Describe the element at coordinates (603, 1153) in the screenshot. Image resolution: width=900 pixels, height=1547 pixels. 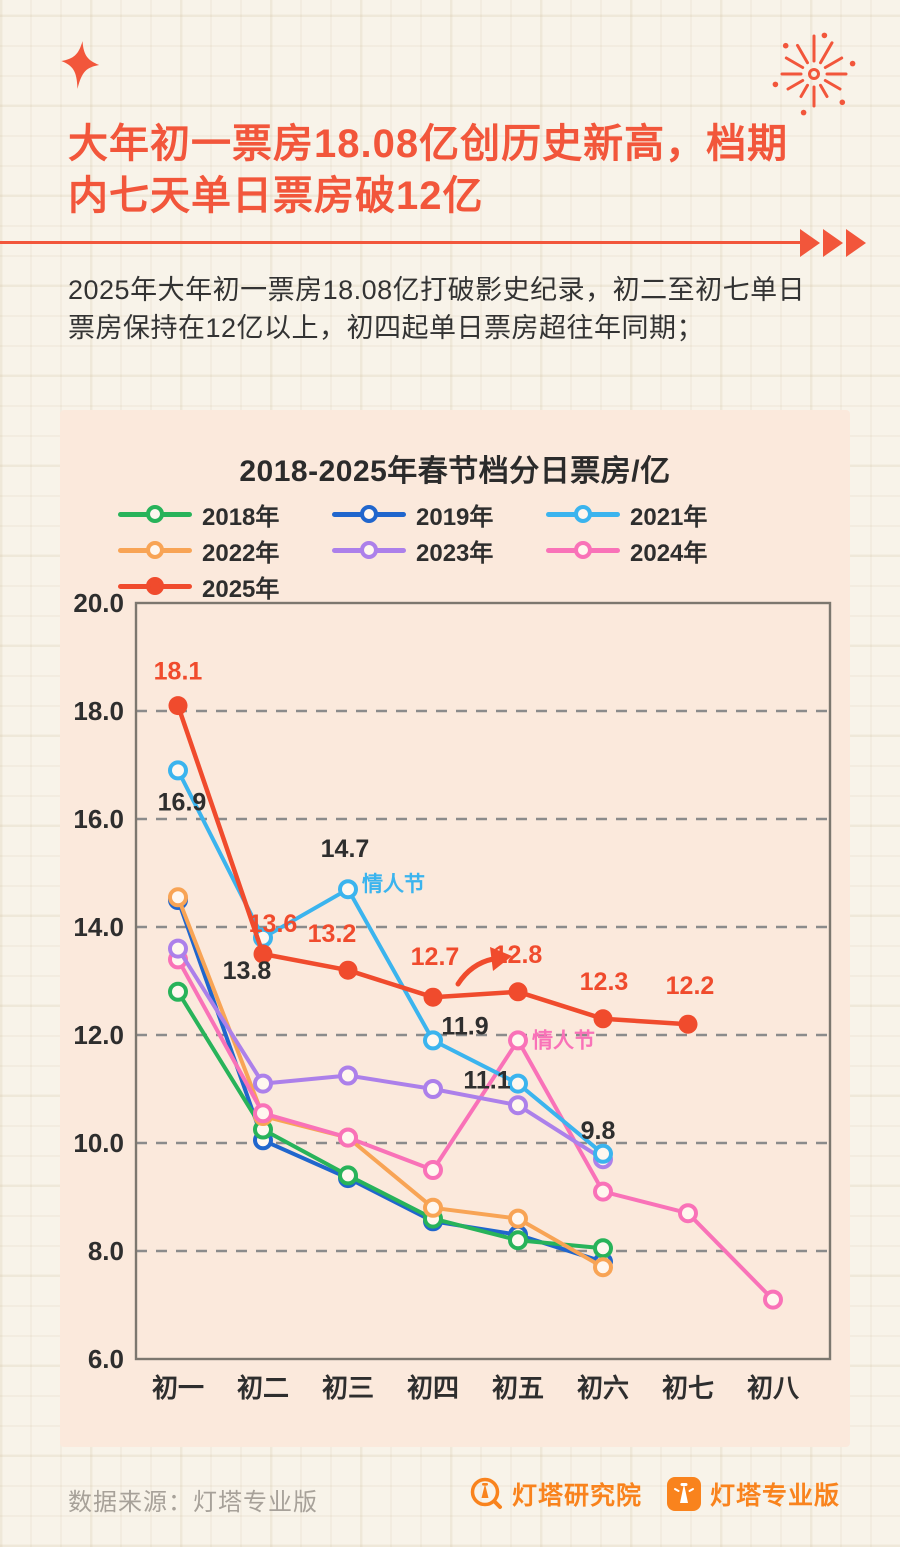
I see `point-2021年-6` at that location.